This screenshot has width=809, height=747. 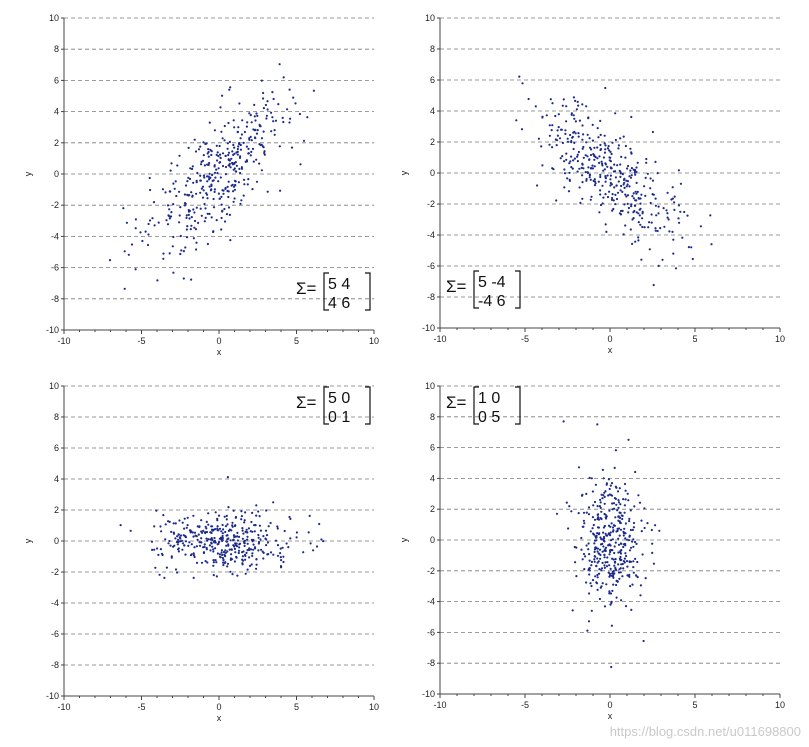 What do you see at coordinates (56, 541) in the screenshot?
I see `y-tick-label: 0` at bounding box center [56, 541].